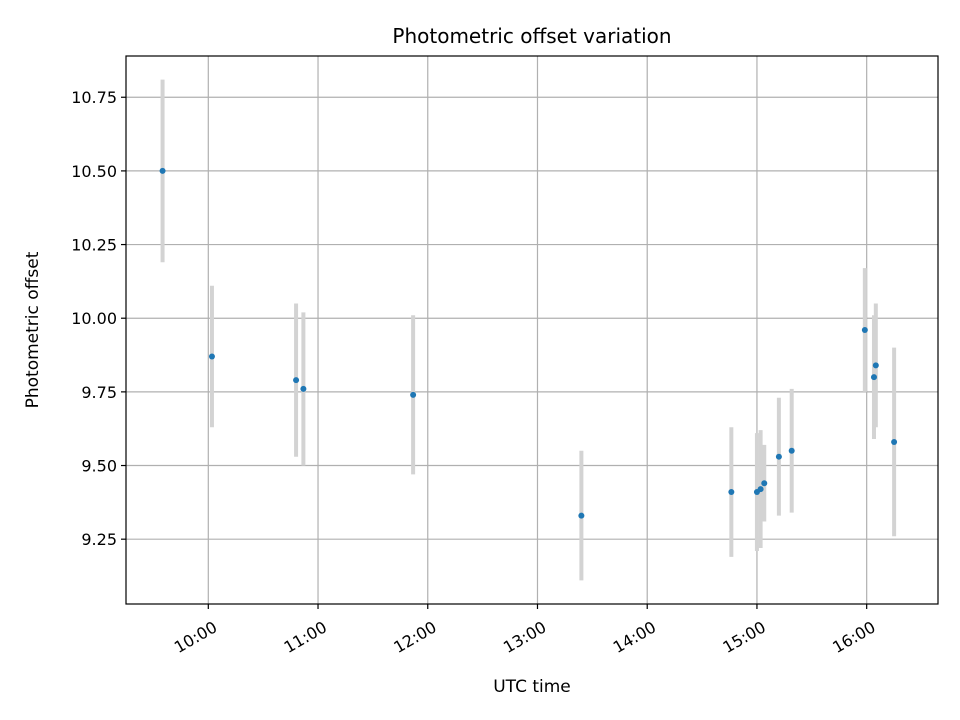 Image resolution: width=960 pixels, height=720 pixels. What do you see at coordinates (634, 637) in the screenshot?
I see `x-tick-label: 14:00` at bounding box center [634, 637].